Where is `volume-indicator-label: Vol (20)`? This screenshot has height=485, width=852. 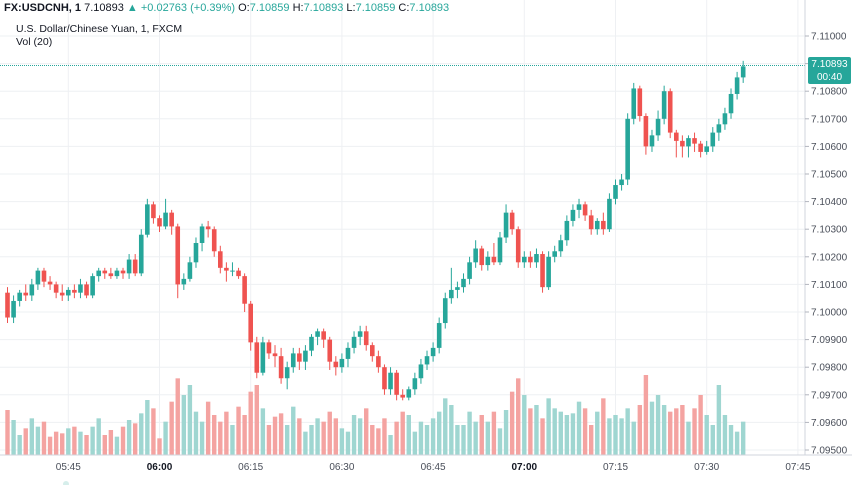
volume-indicator-label: Vol (20) is located at coordinates (34, 42).